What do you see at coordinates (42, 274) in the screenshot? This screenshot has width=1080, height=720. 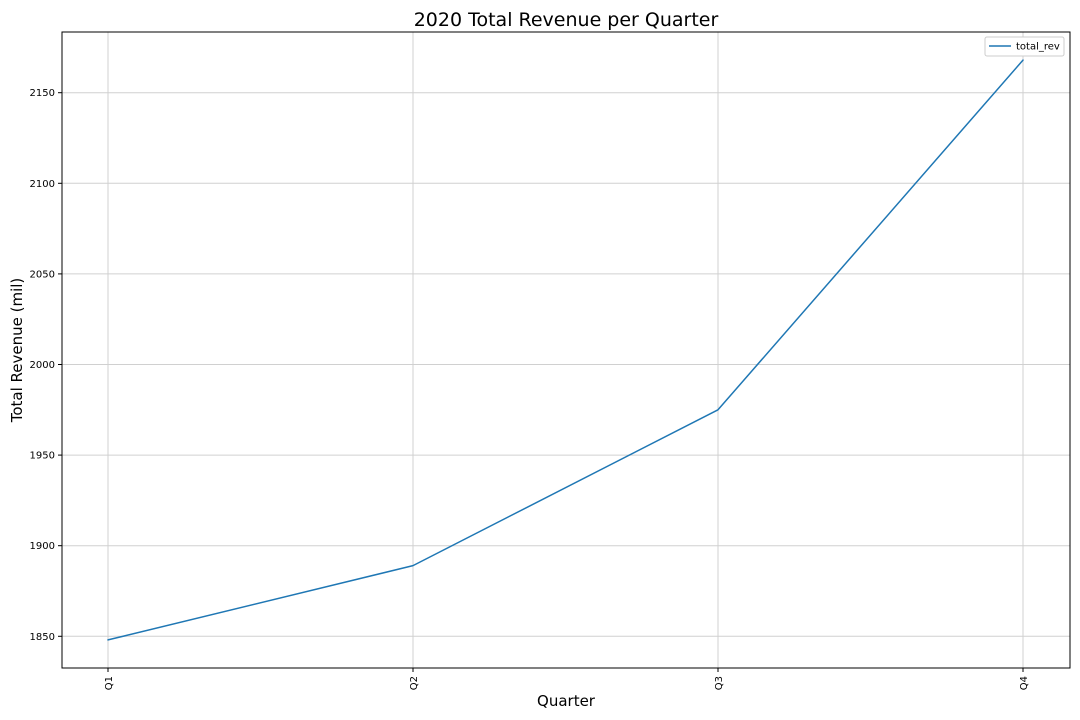 I see `y-tick-label-2050: 2050` at bounding box center [42, 274].